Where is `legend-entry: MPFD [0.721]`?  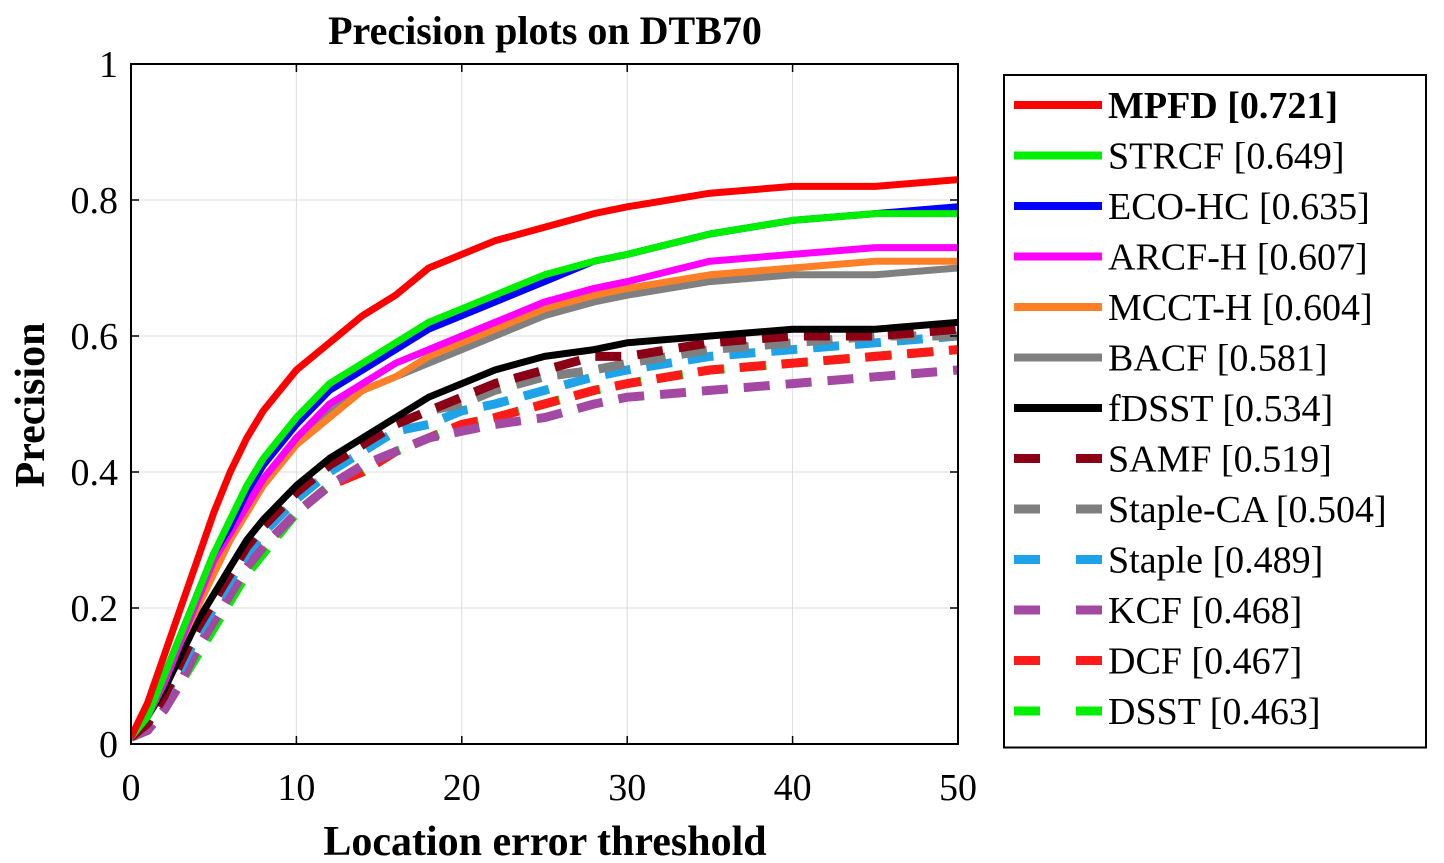
legend-entry: MPFD [0.721] is located at coordinates (1176, 106).